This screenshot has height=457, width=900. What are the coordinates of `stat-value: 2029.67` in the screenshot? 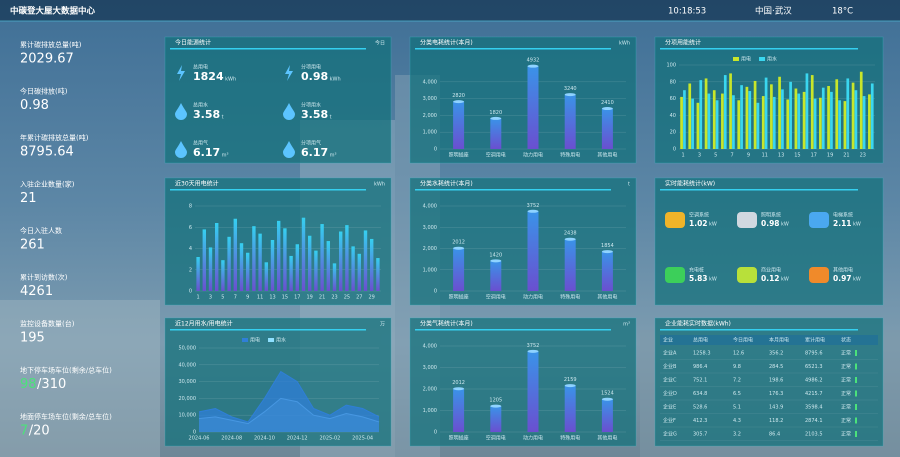 It's located at (47, 59).